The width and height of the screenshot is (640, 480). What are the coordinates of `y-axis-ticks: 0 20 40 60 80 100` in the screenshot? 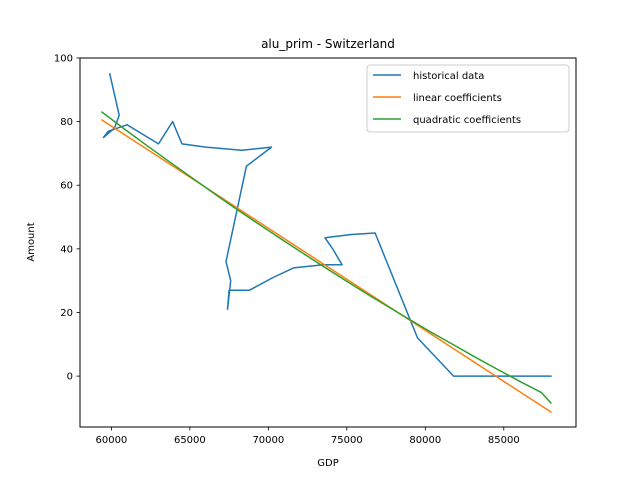 It's located at (67, 218).